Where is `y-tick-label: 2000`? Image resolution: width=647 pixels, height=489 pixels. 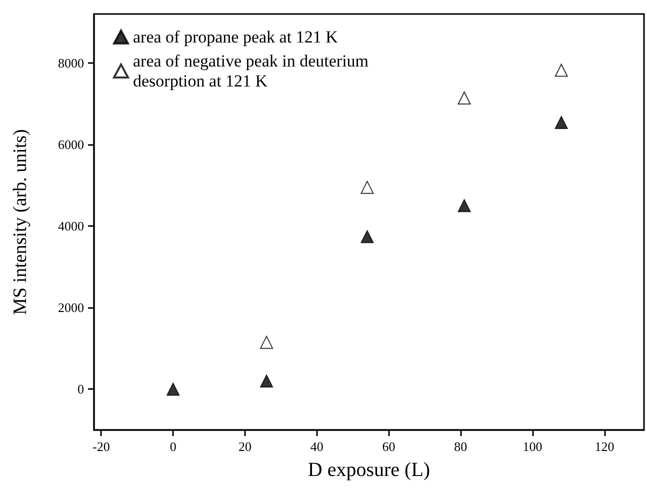
y-tick-label: 2000 is located at coordinates (71, 308).